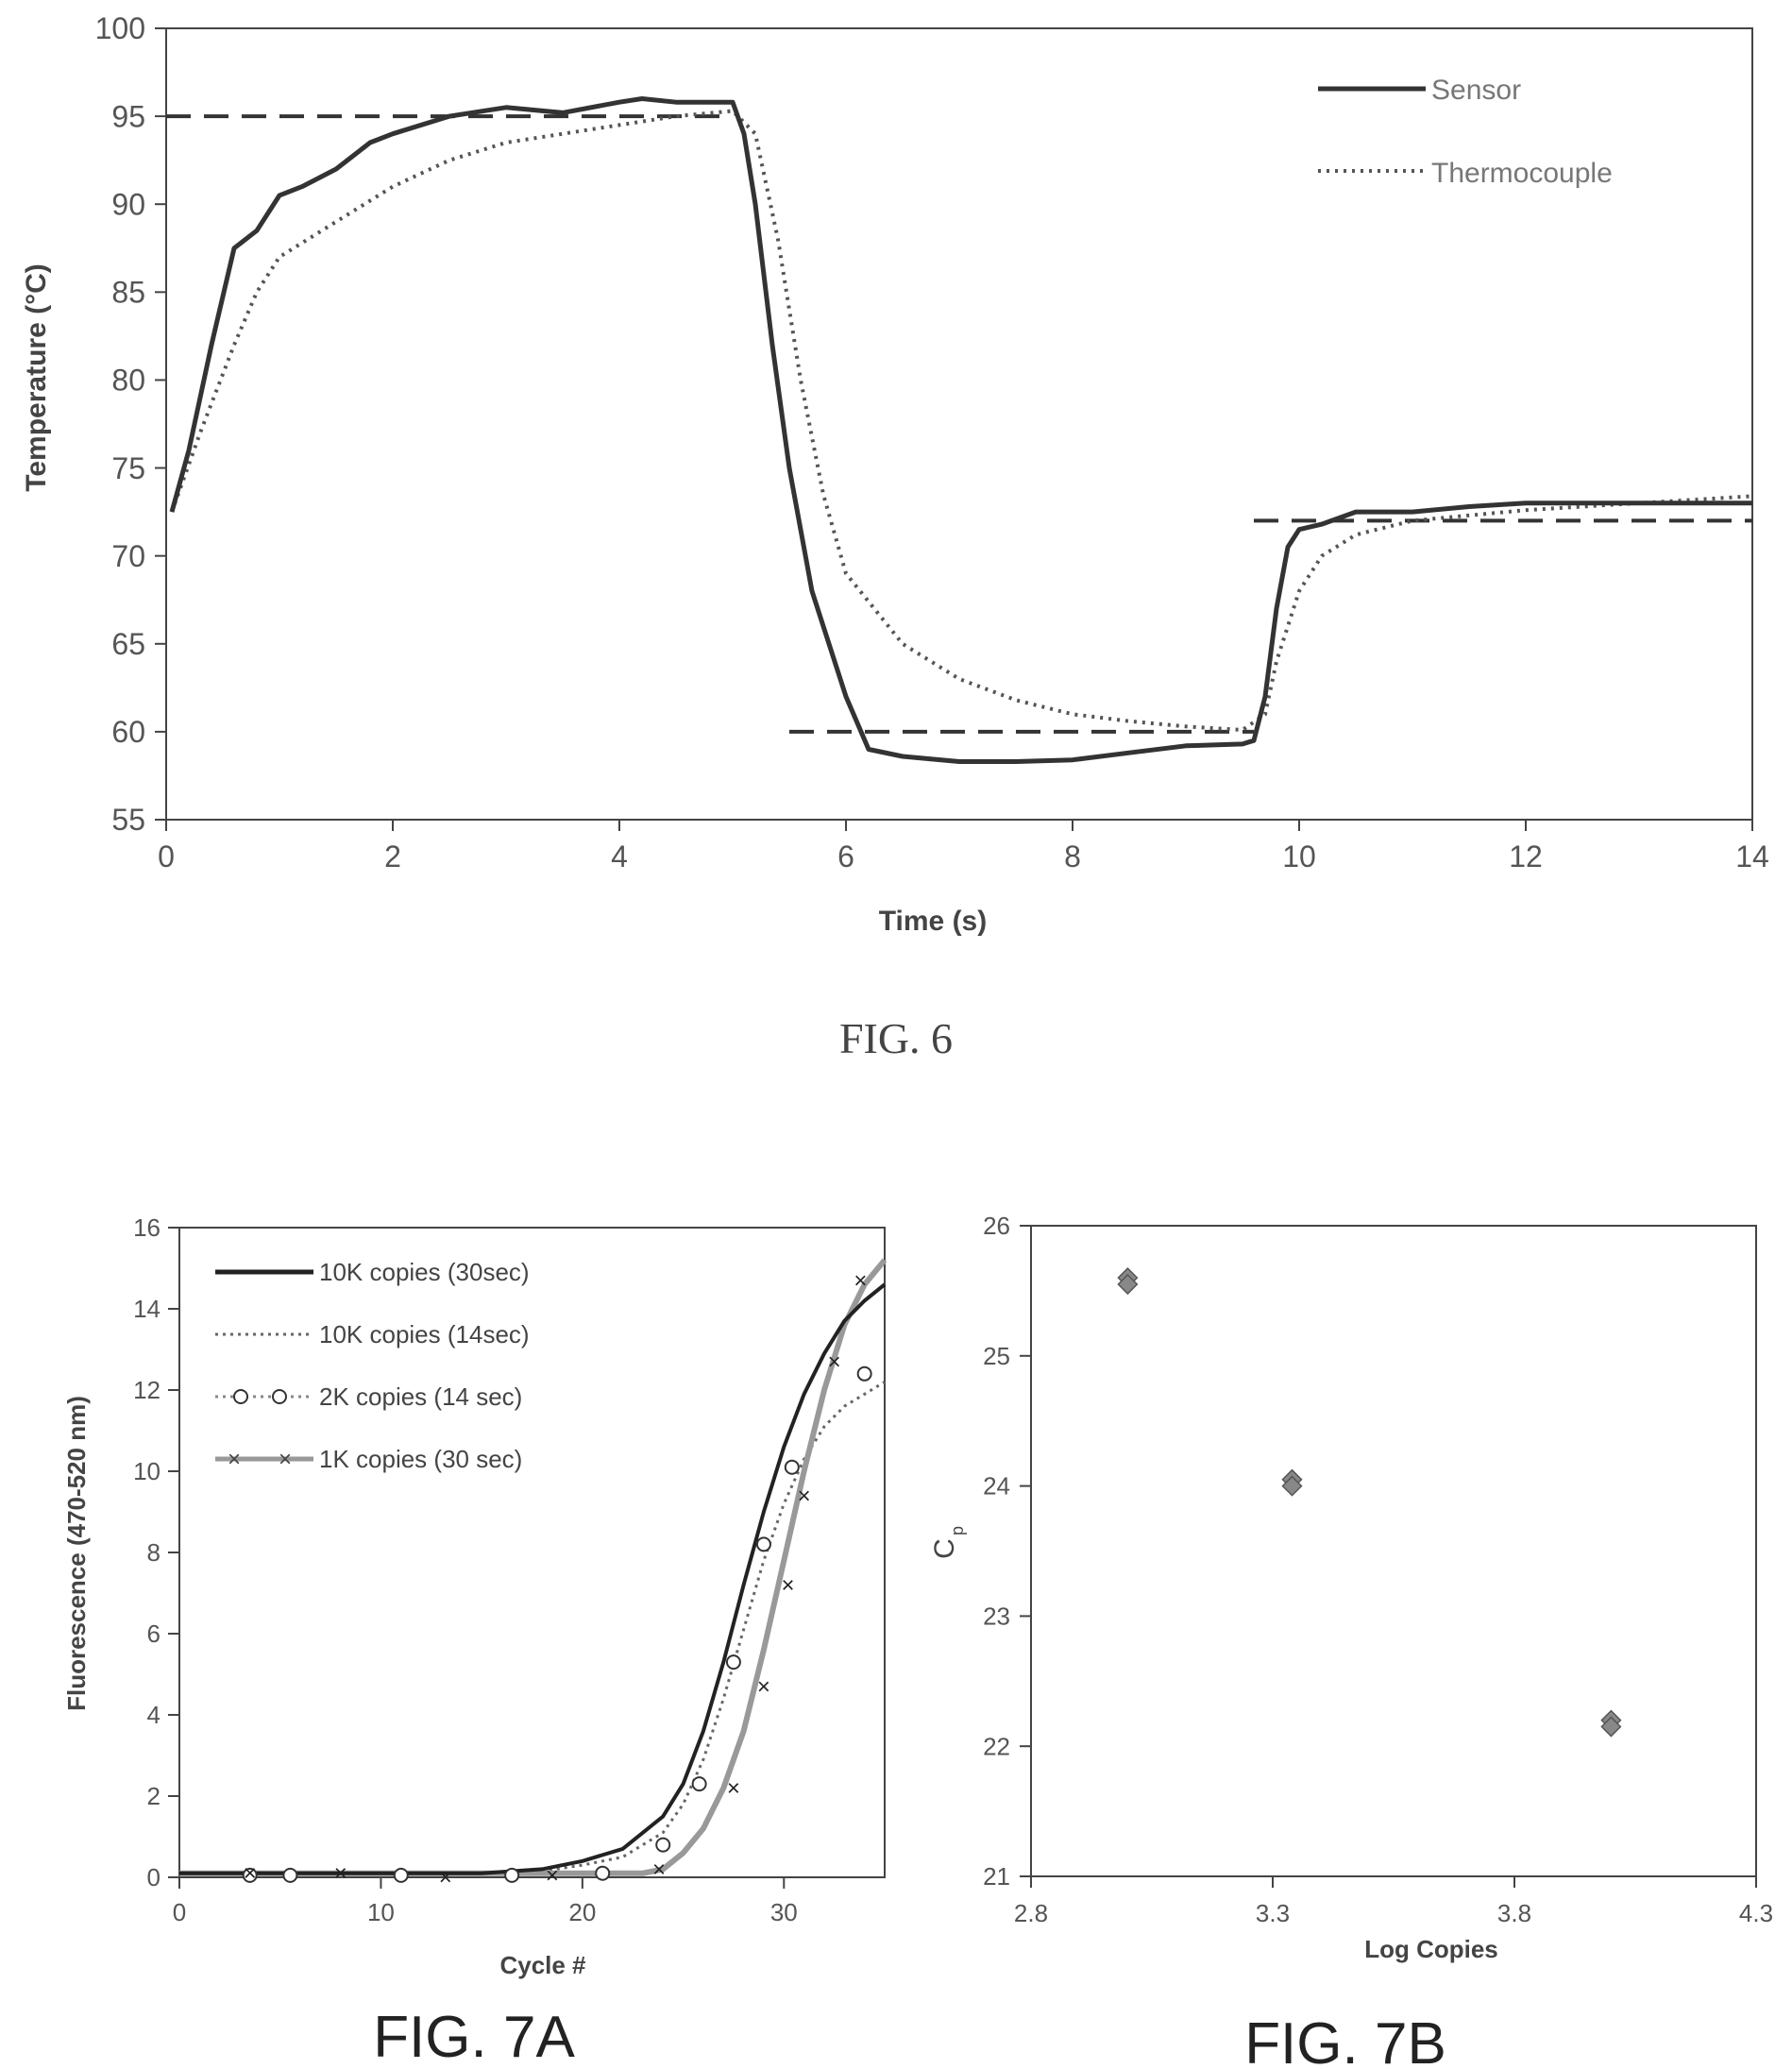 This screenshot has height=2069, width=1792. I want to click on y-tick-label: 85, so click(128, 293).